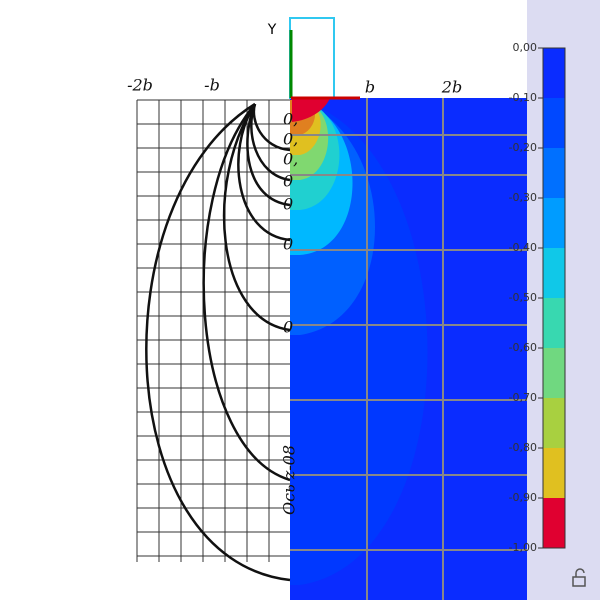 The height and width of the screenshot is (604, 600). What do you see at coordinates (523, 197) in the screenshot?
I see `tick-label: -0,30` at bounding box center [523, 197].